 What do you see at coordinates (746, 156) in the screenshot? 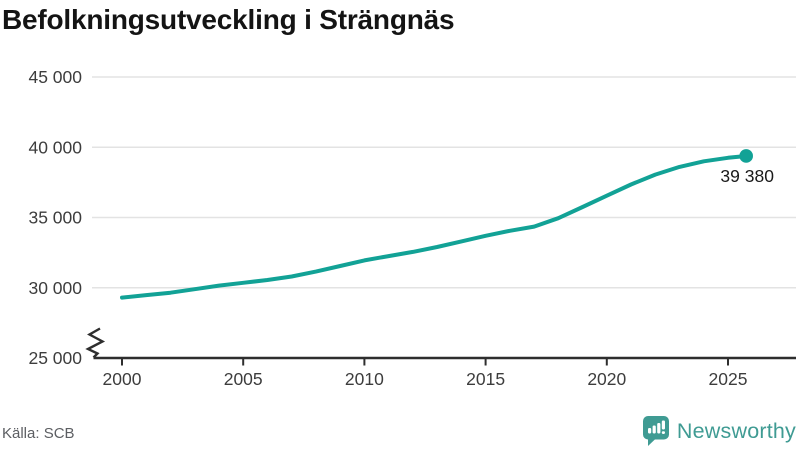
I see `end-point-dot` at bounding box center [746, 156].